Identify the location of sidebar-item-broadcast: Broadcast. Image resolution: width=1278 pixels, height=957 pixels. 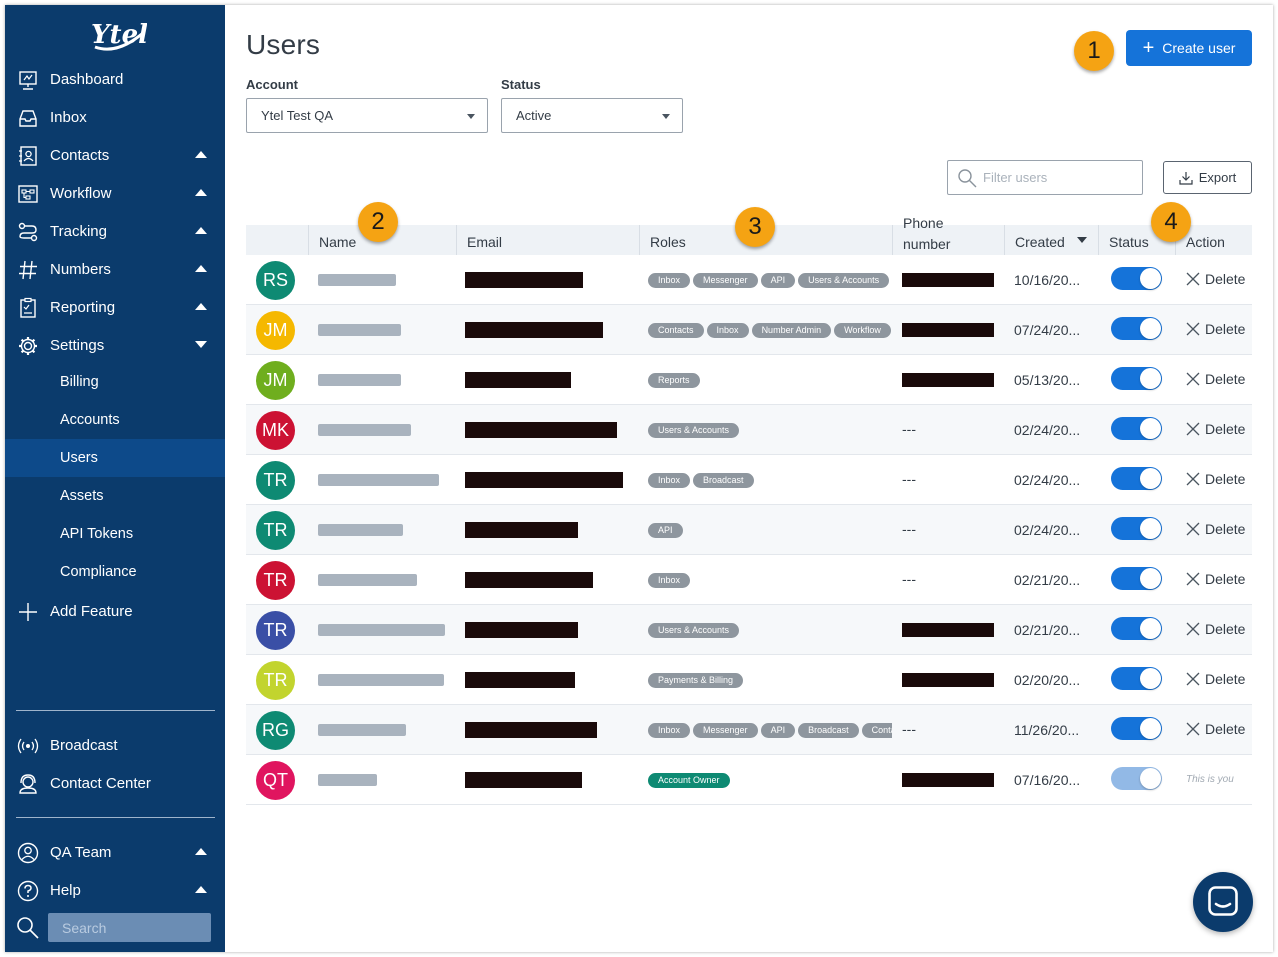
(115, 746).